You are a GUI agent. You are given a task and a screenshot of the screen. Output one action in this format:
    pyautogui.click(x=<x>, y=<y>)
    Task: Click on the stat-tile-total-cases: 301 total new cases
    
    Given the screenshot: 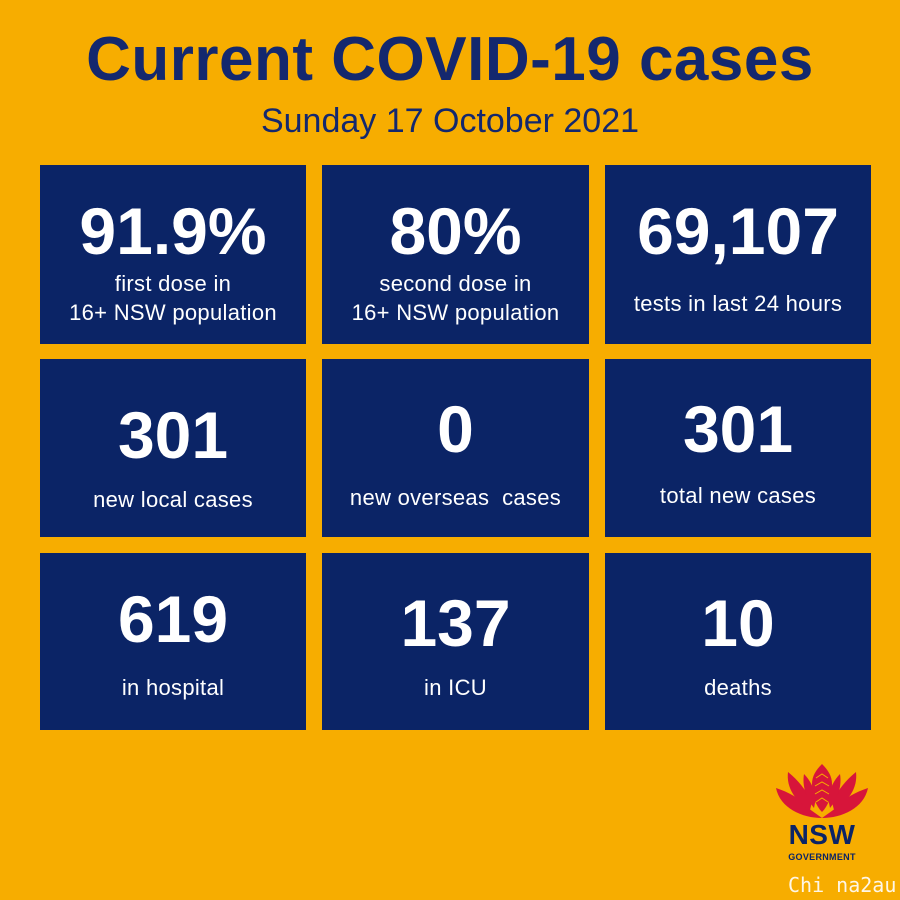 What is the action you would take?
    pyautogui.click(x=738, y=448)
    